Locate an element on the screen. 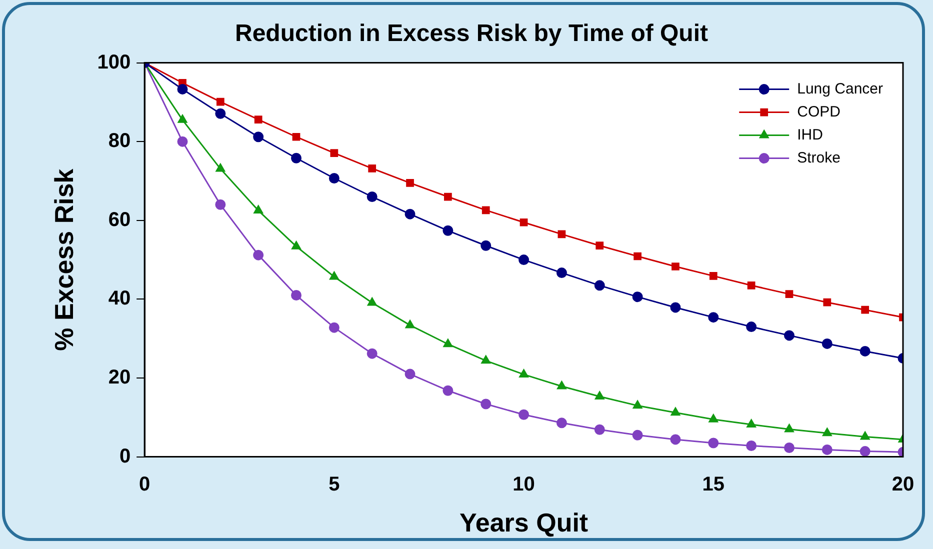 Image resolution: width=933 pixels, height=549 pixels. y-tick-label: 60 is located at coordinates (119, 219).